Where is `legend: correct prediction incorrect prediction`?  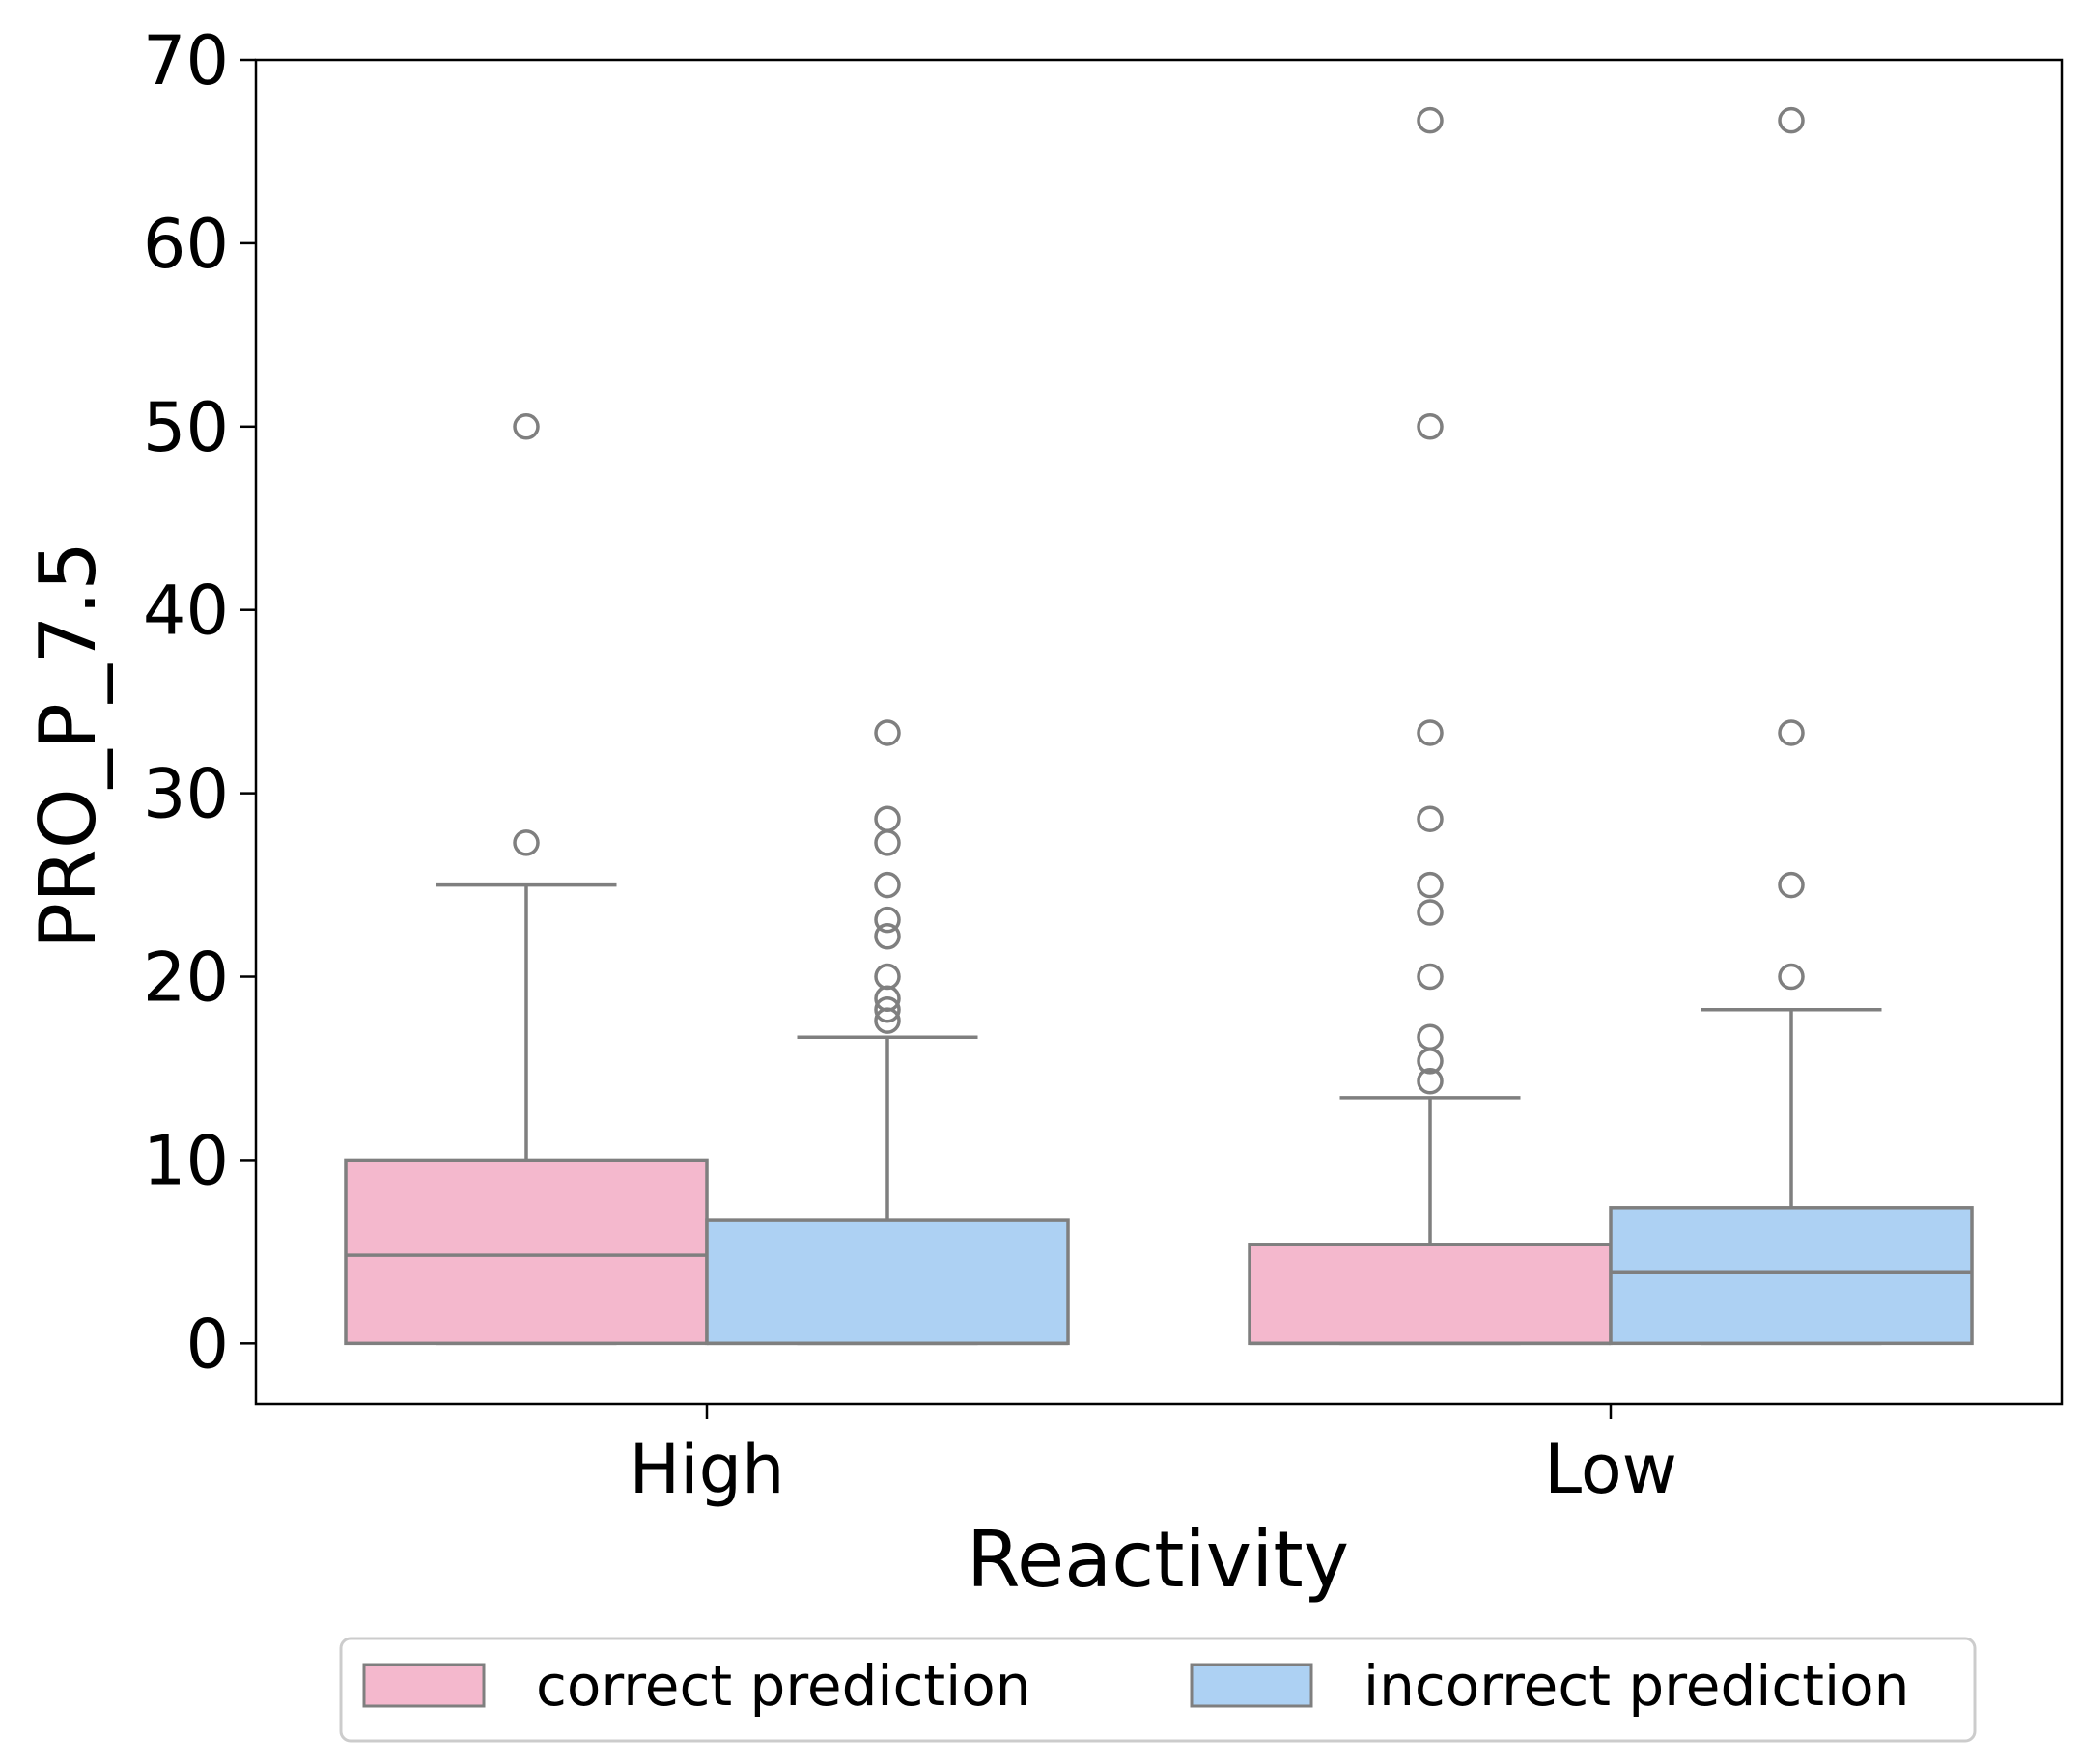 legend: correct prediction incorrect prediction is located at coordinates (1158, 1690).